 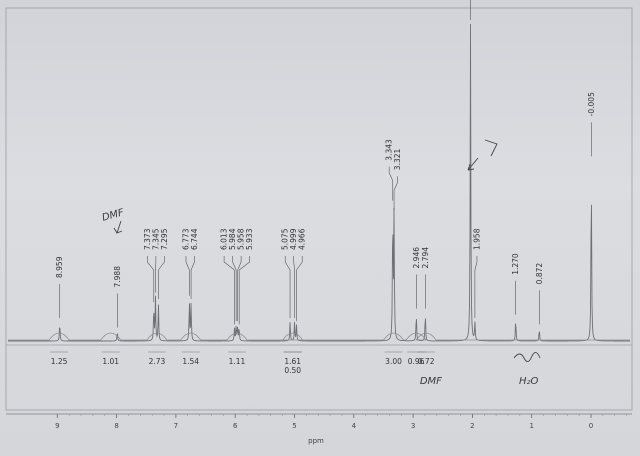 What do you see at coordinates (57, 426) in the screenshot?
I see `x-tick-label: 9` at bounding box center [57, 426].